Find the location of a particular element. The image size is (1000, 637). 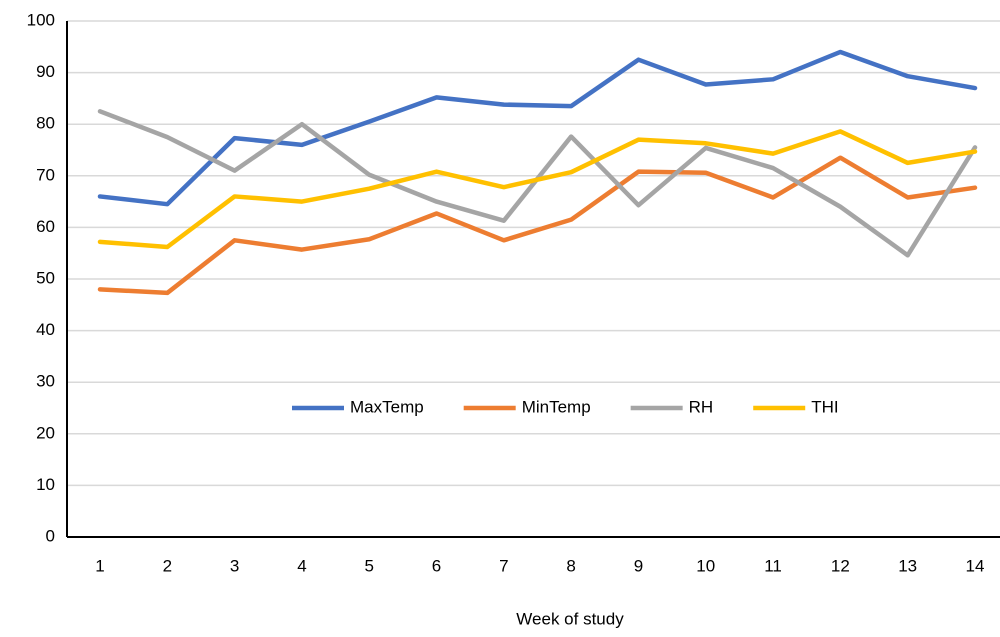

x-tick-label: 13 is located at coordinates (907, 565).